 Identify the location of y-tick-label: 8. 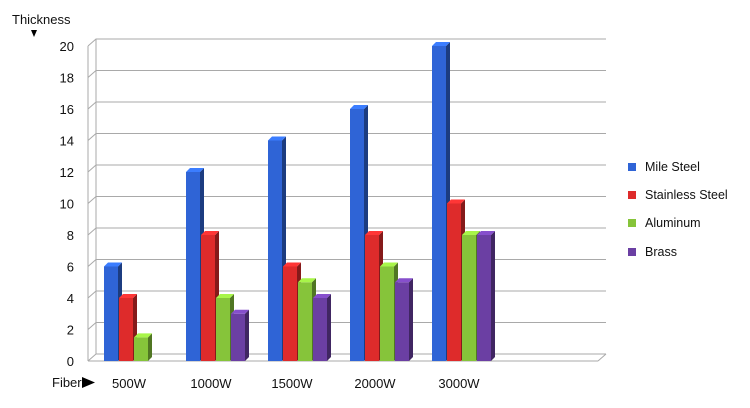
(70, 235).